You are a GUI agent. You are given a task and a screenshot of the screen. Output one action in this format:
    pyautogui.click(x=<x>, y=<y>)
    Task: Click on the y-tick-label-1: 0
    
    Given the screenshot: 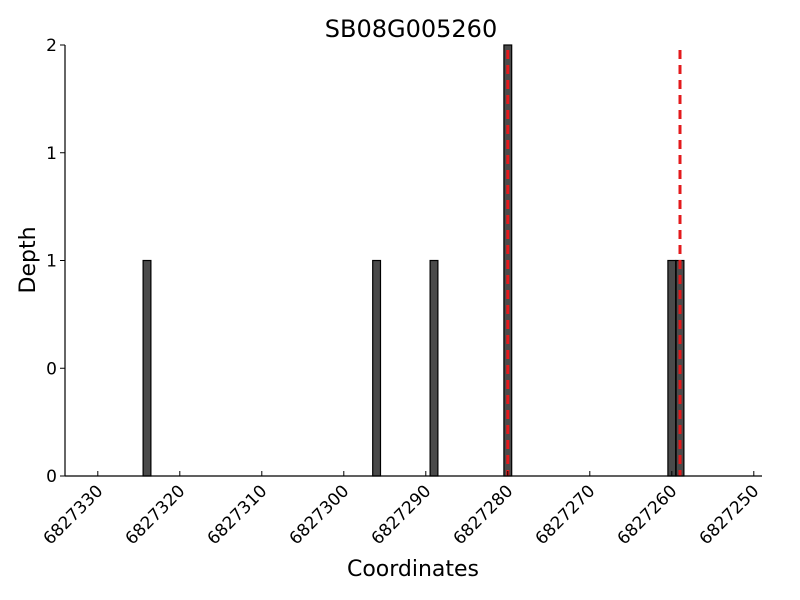 What is the action you would take?
    pyautogui.click(x=51, y=369)
    